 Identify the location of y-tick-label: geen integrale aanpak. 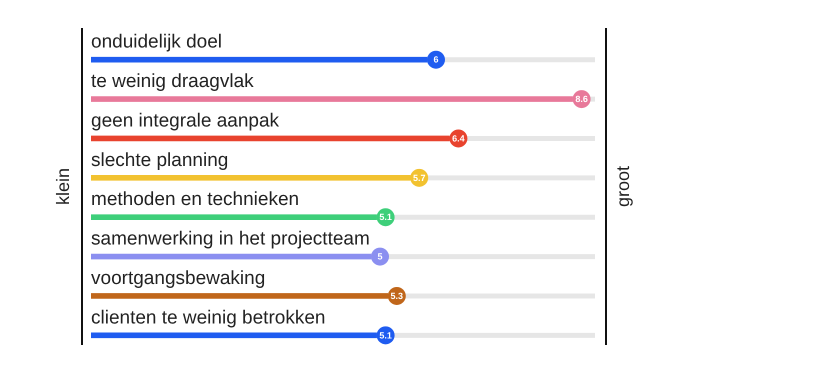
(185, 121).